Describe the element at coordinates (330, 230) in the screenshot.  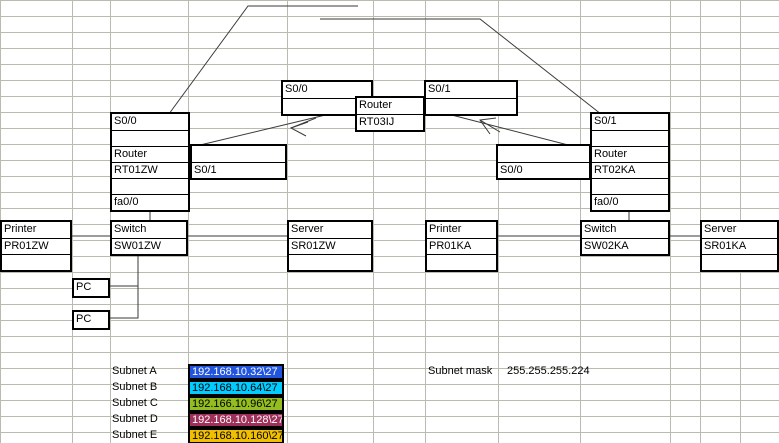
I see `server-left-type-label: Server` at that location.